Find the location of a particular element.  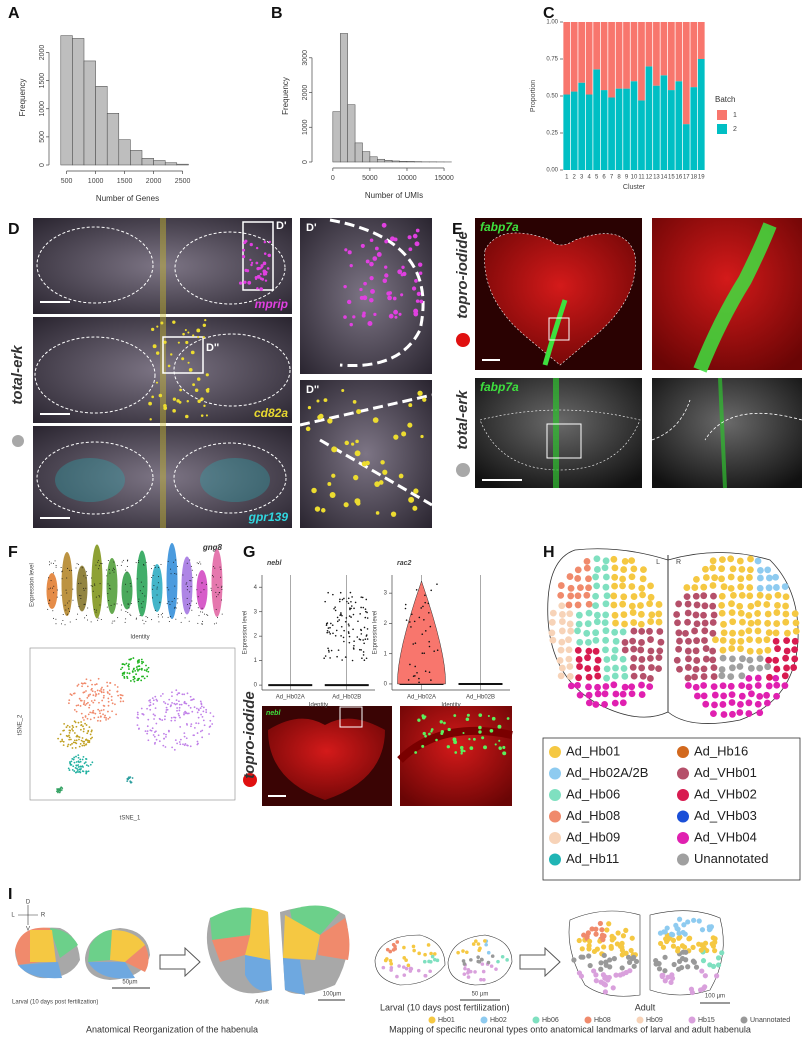

x-tick-label: 13 is located at coordinates (656, 178).